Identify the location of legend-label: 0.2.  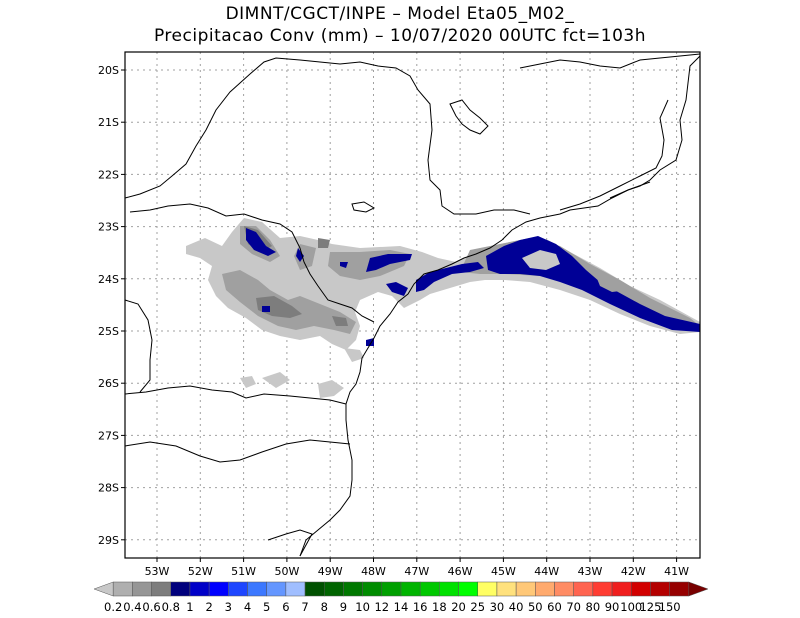
(113, 607).